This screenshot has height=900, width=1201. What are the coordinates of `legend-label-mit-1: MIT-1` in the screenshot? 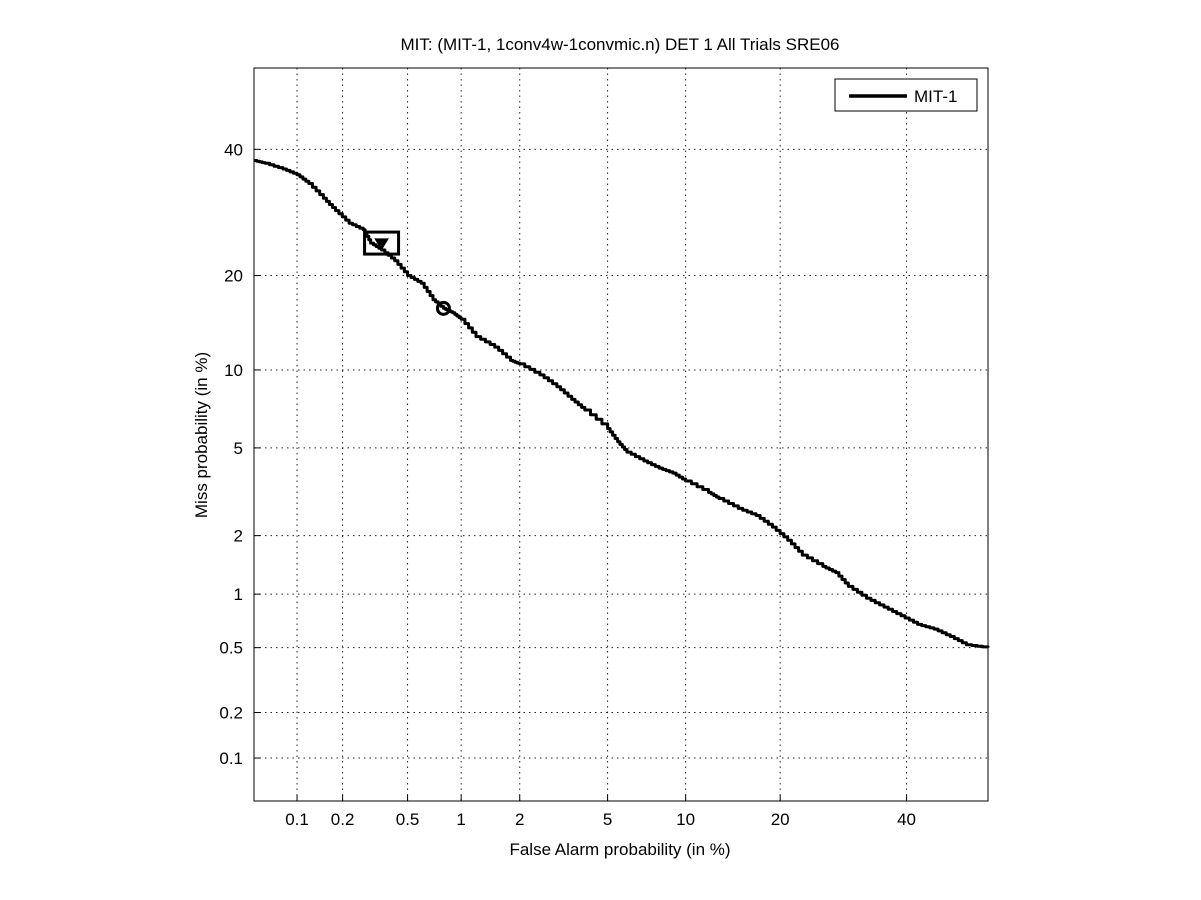 It's located at (935, 96).